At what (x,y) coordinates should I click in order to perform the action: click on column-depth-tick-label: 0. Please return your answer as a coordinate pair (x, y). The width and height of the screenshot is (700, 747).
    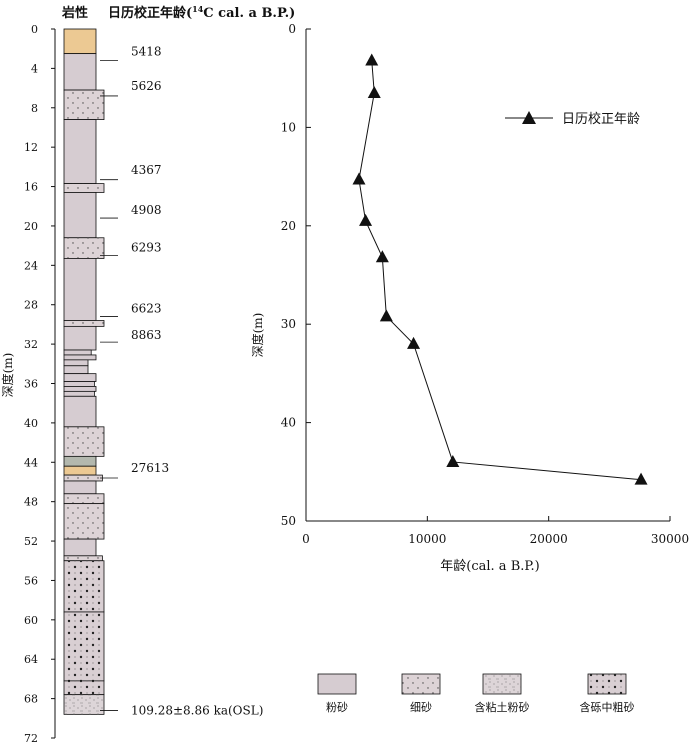
    Looking at the image, I should click on (34, 29).